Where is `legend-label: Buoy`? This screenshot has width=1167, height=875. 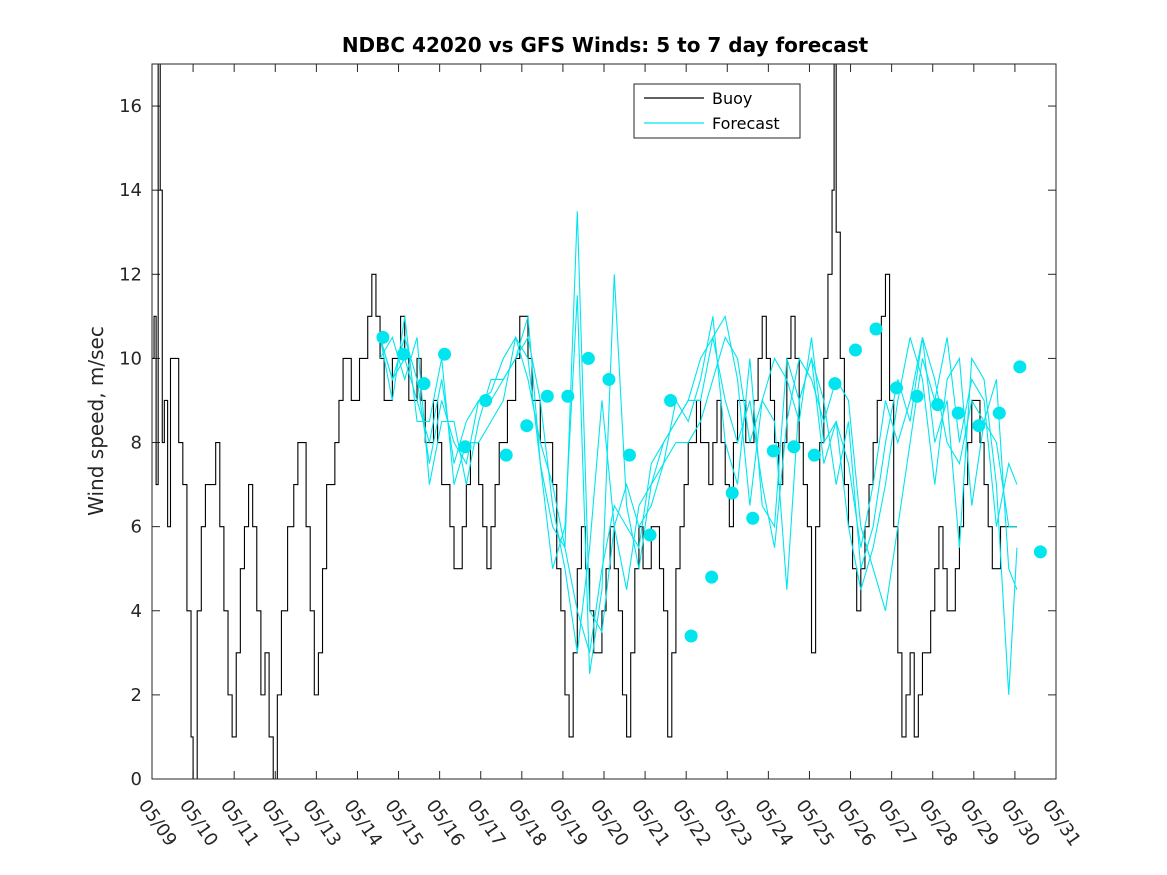 legend-label: Buoy is located at coordinates (732, 98).